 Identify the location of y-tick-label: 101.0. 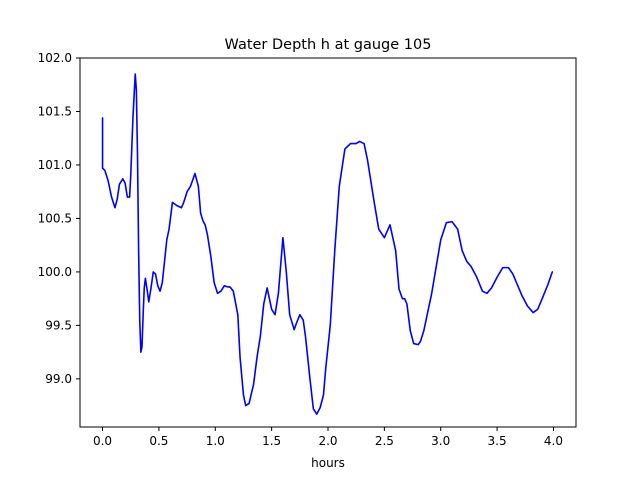
(55, 165).